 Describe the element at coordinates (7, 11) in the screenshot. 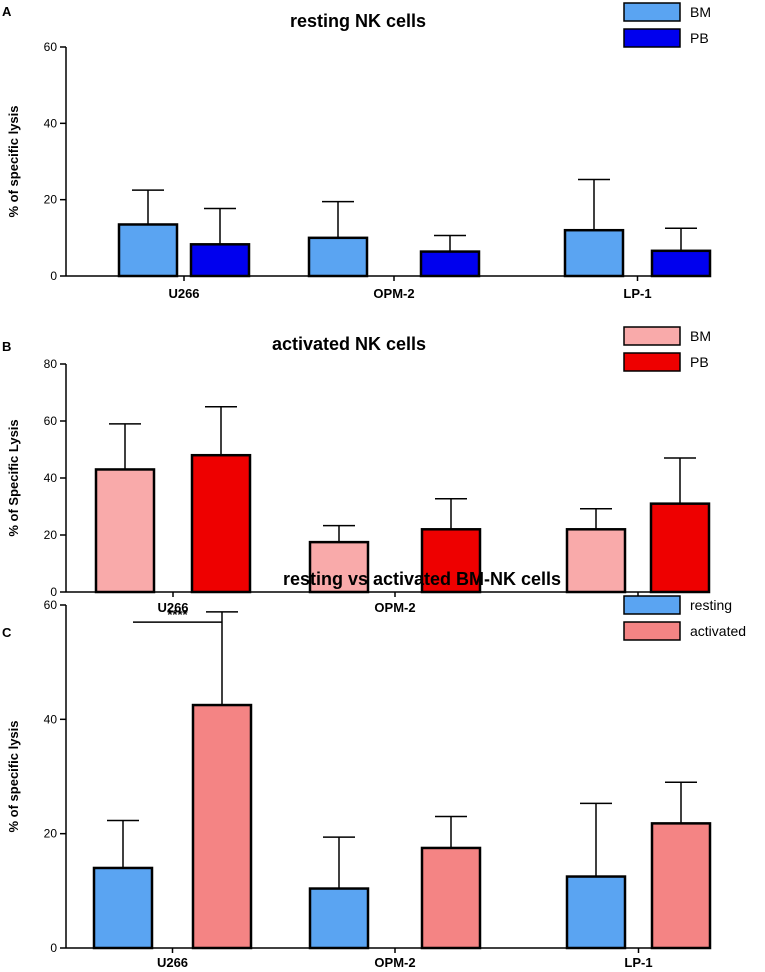

I see `panel-letter: A` at that location.